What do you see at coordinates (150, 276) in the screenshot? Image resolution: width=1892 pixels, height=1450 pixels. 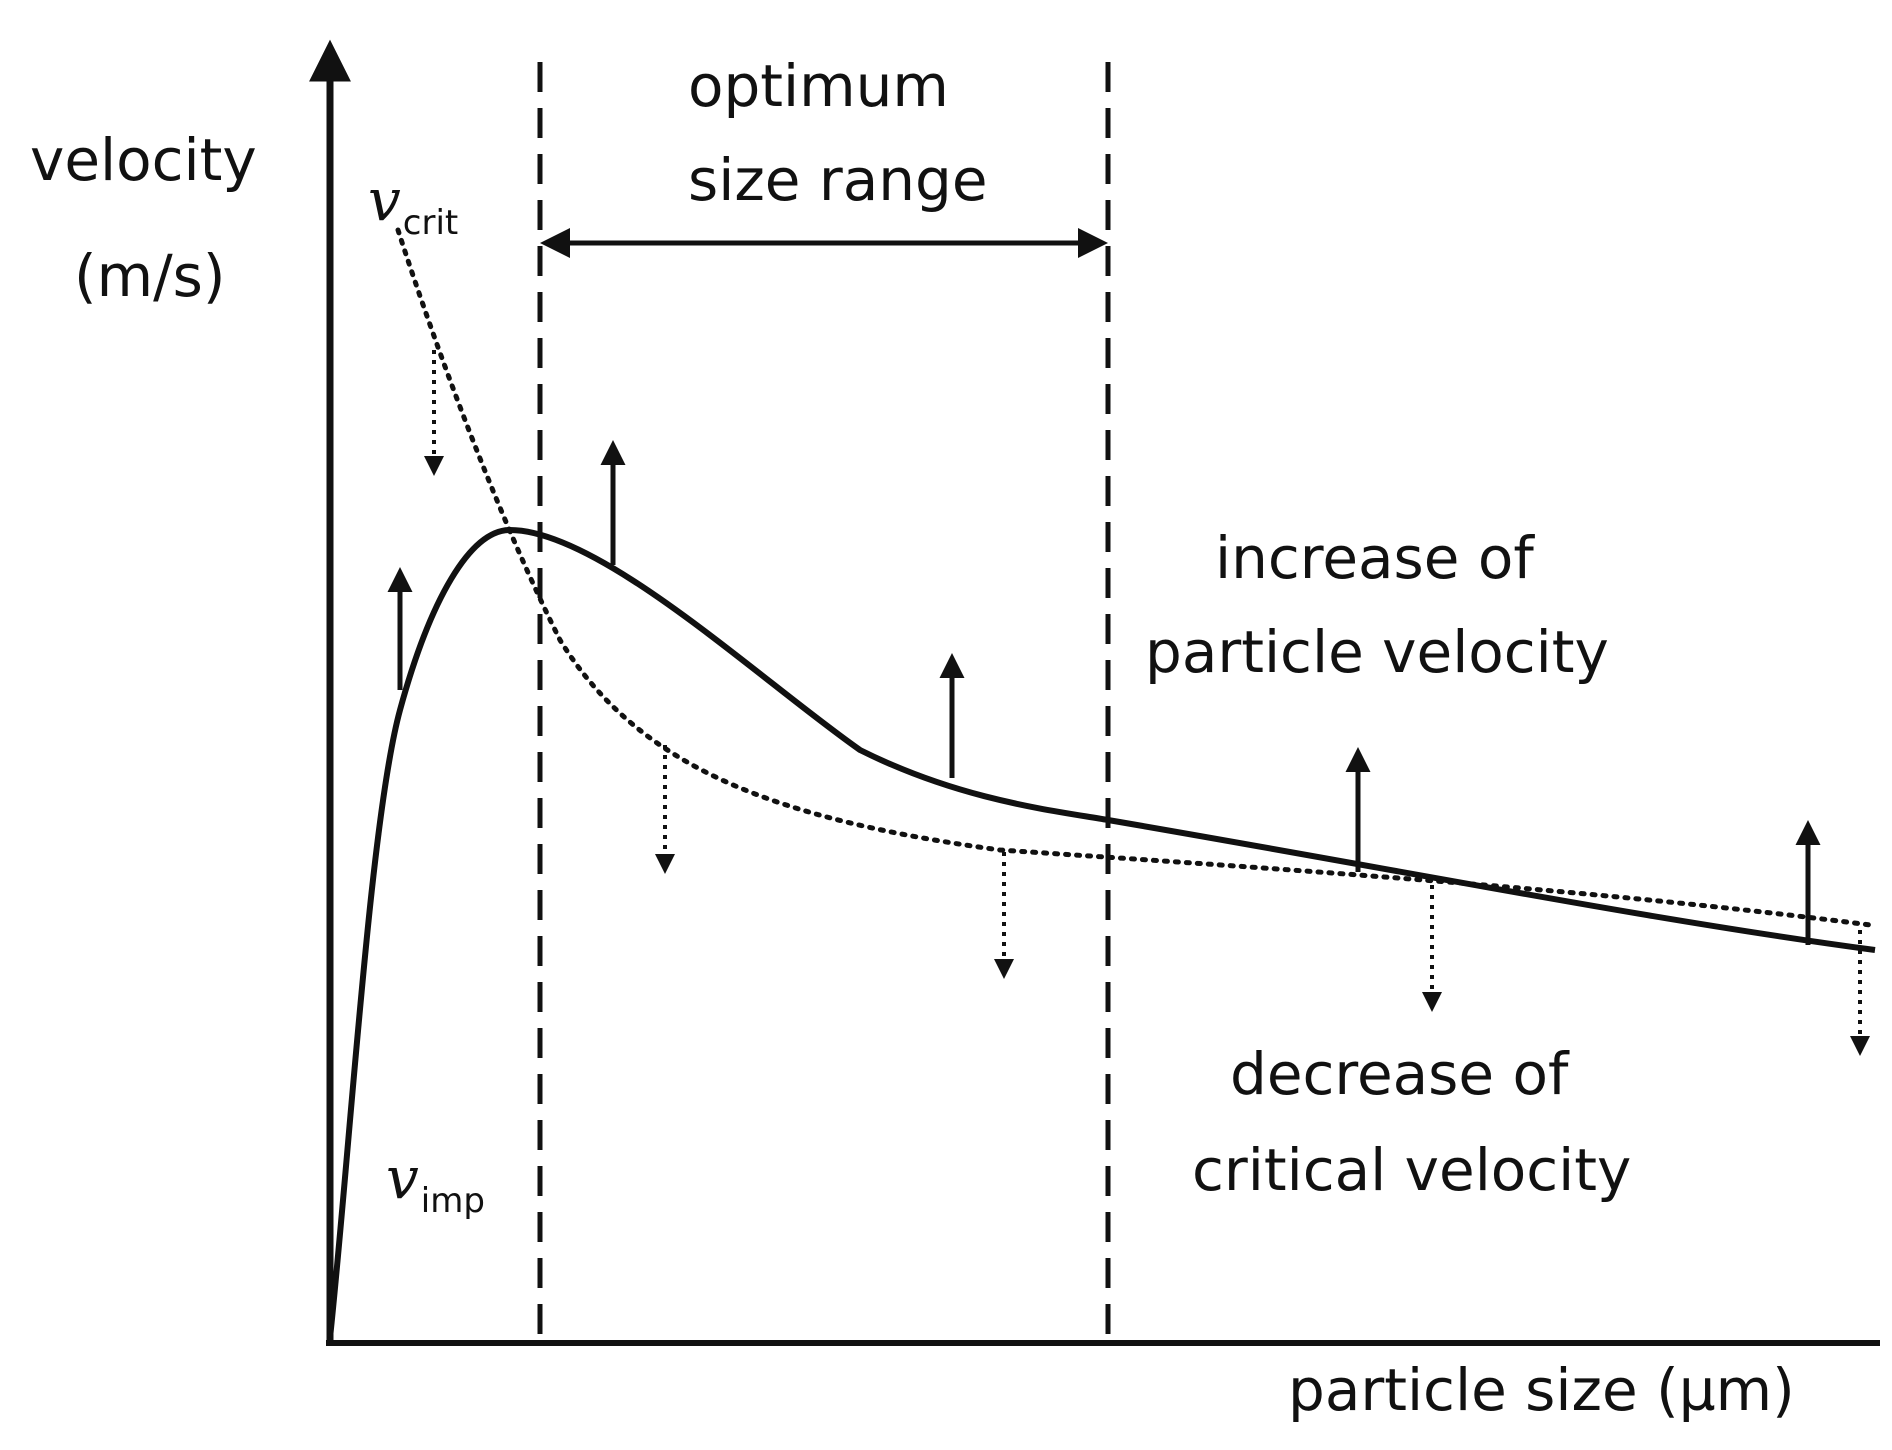 I see `y-axis-label-line2: (m/s)` at bounding box center [150, 276].